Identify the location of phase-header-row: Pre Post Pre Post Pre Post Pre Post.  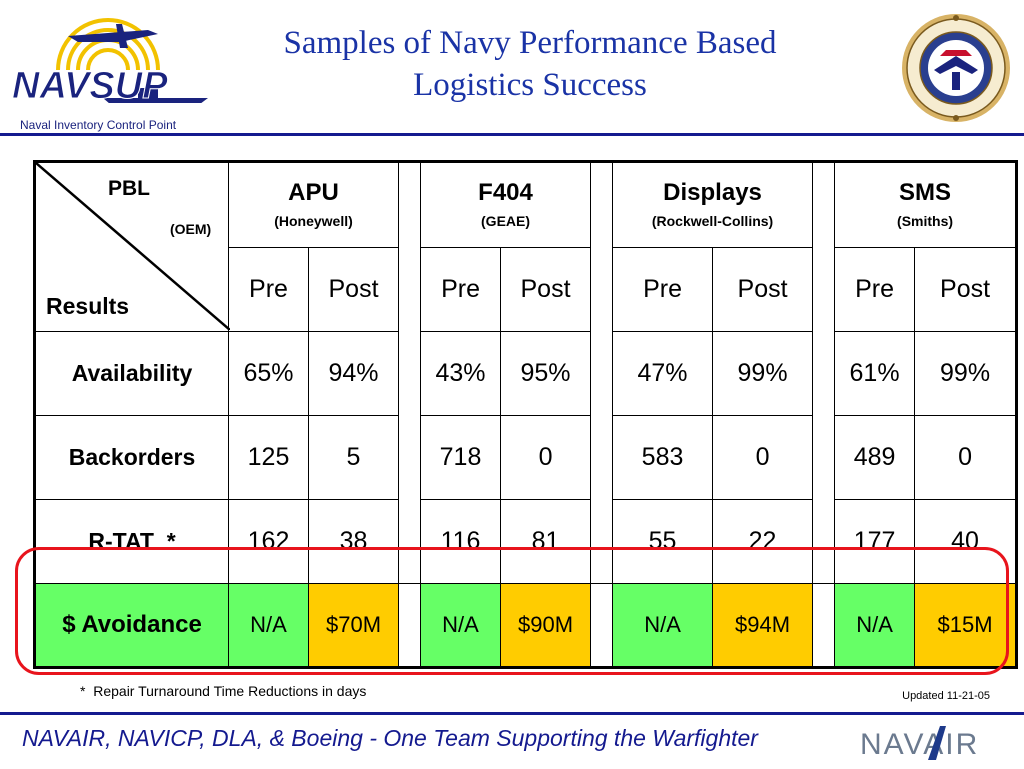
(526, 289).